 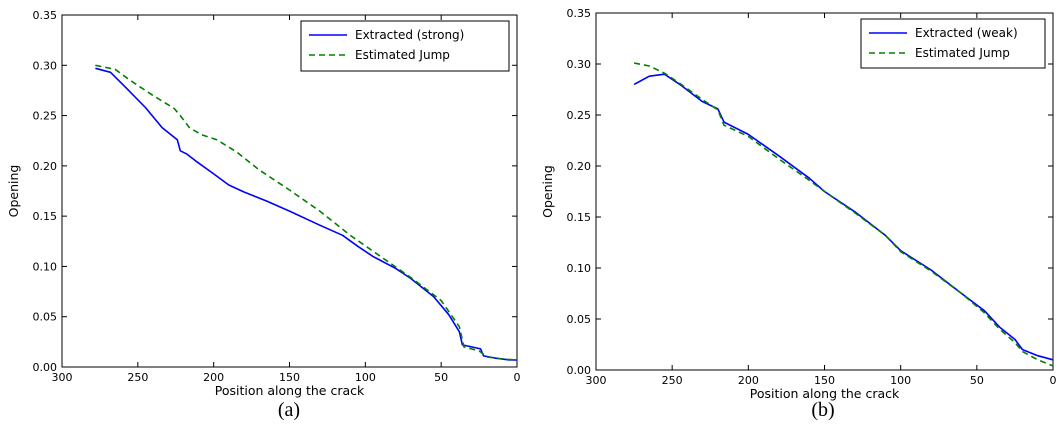 I want to click on legend-label: Extracted (weak), so click(x=966, y=33).